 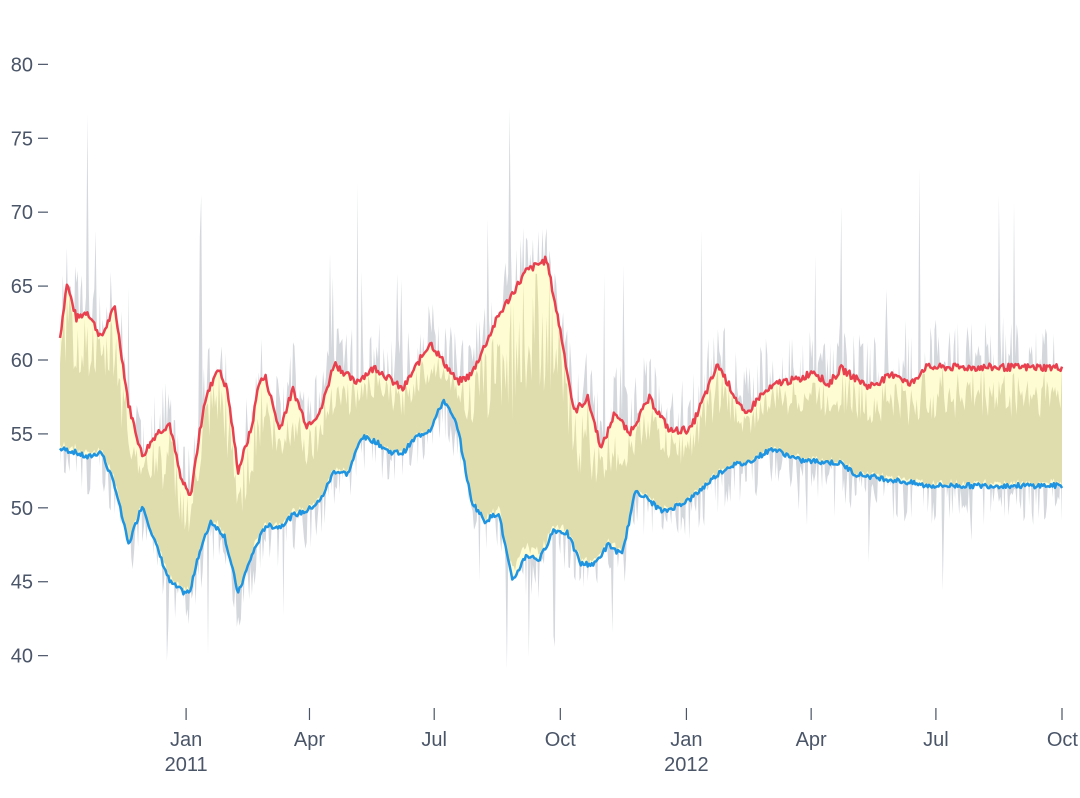 I want to click on y-tick-label: 45, so click(x=22, y=583).